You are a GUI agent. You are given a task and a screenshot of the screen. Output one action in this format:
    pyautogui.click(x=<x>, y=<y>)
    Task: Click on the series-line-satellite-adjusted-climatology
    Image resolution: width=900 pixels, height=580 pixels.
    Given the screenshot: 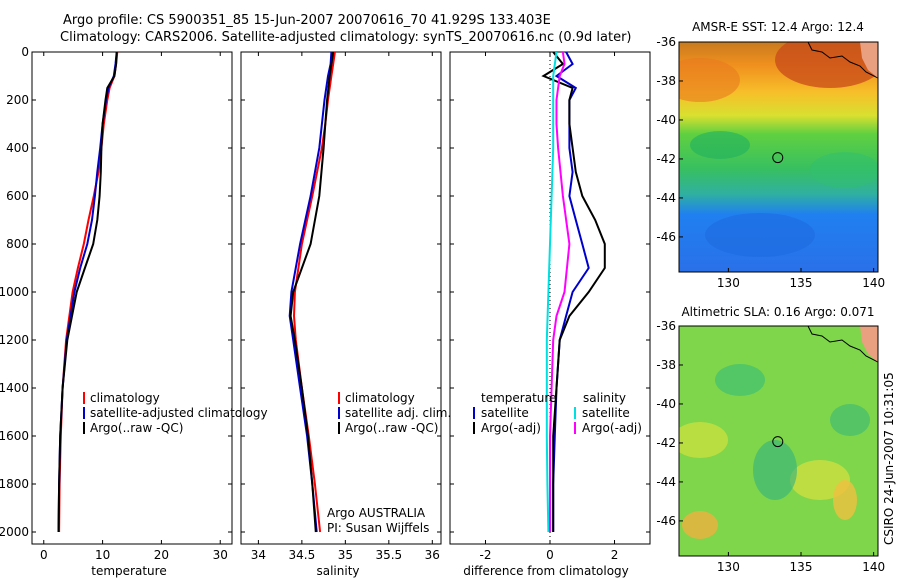 What is the action you would take?
    pyautogui.click(x=87, y=292)
    